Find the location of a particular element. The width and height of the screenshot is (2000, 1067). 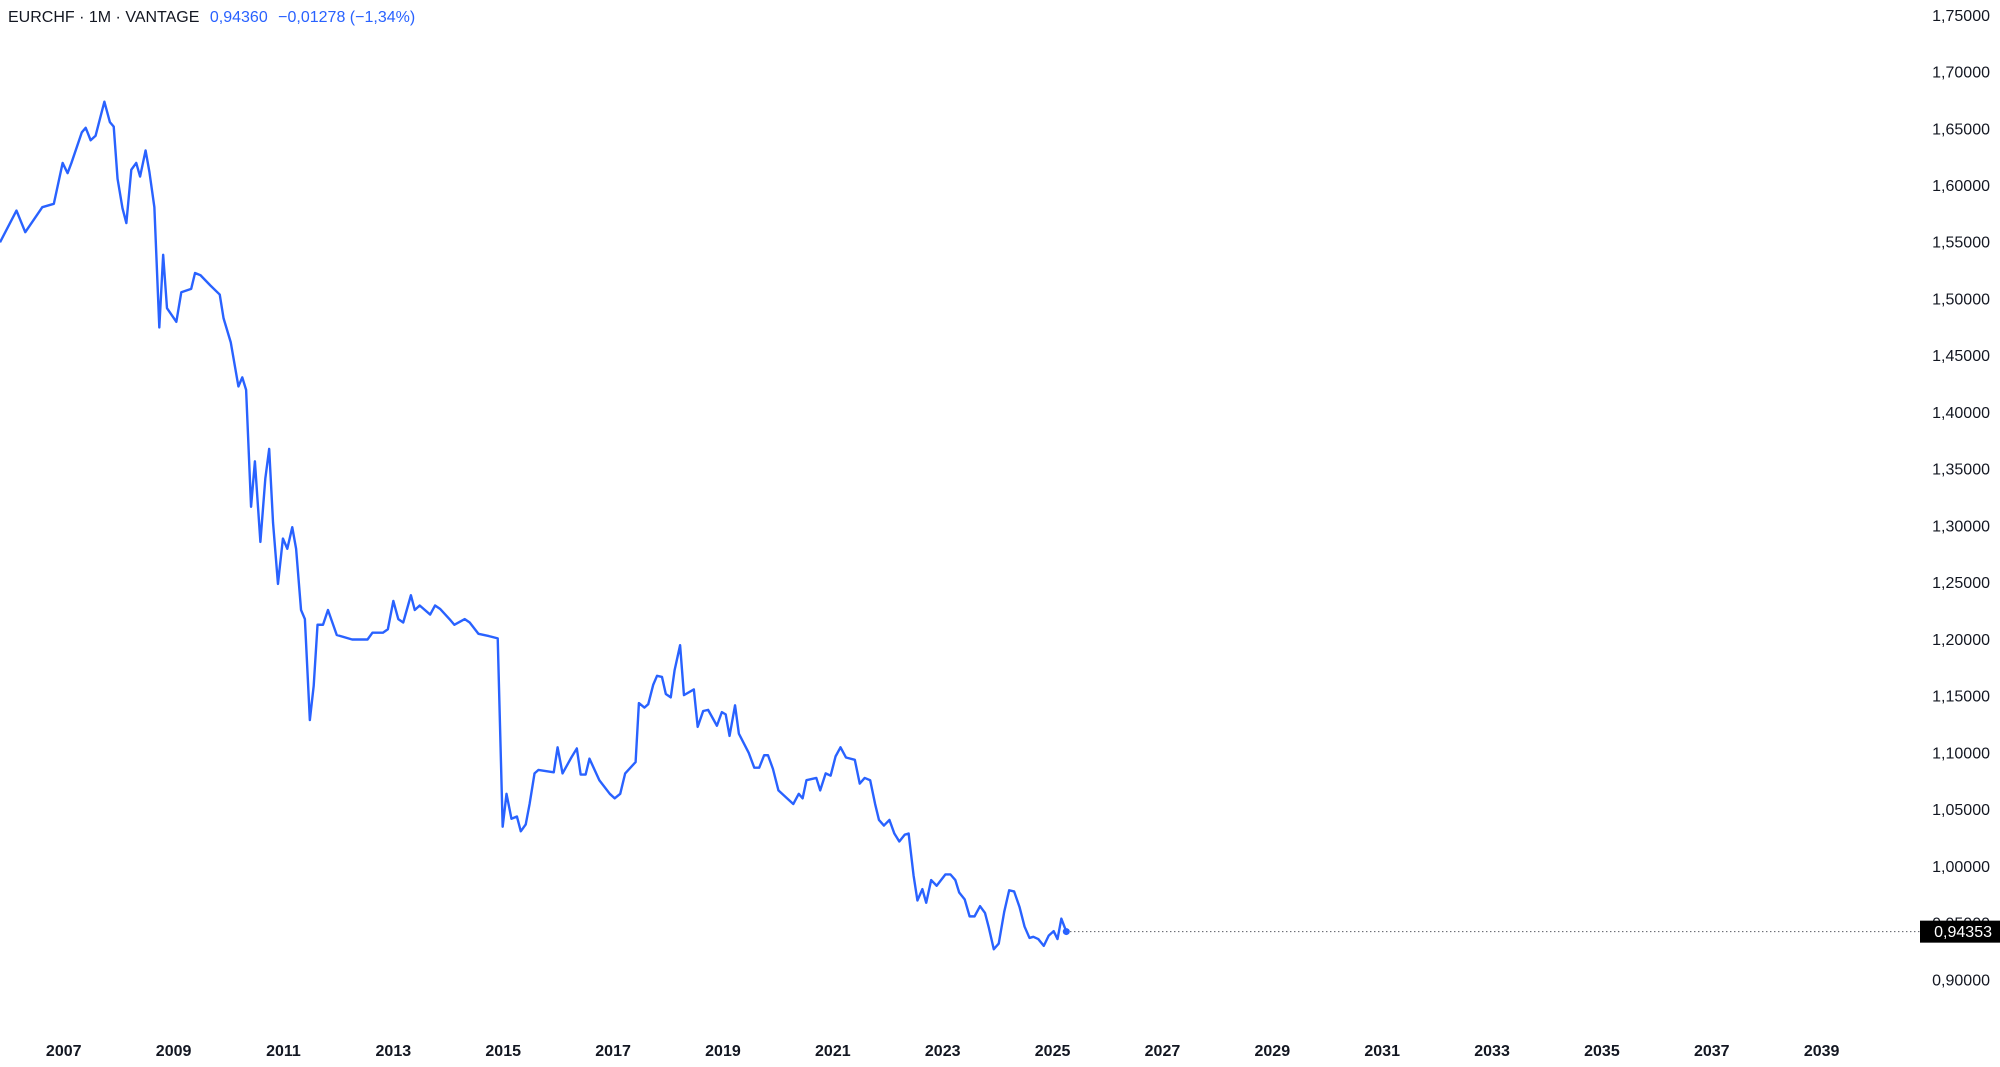

last-point is located at coordinates (1066, 932).